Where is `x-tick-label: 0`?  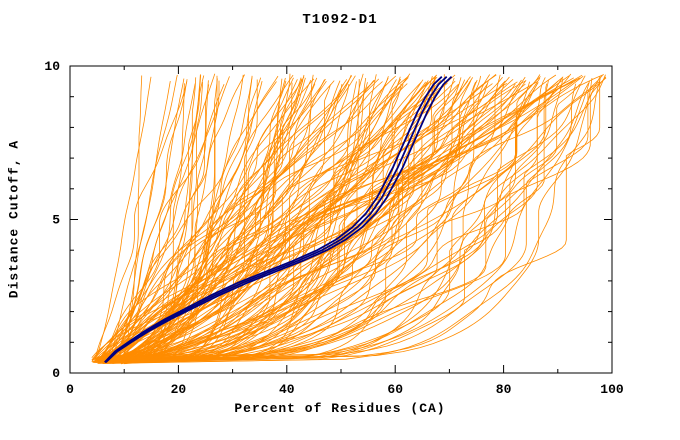
x-tick-label: 0 is located at coordinates (70, 389).